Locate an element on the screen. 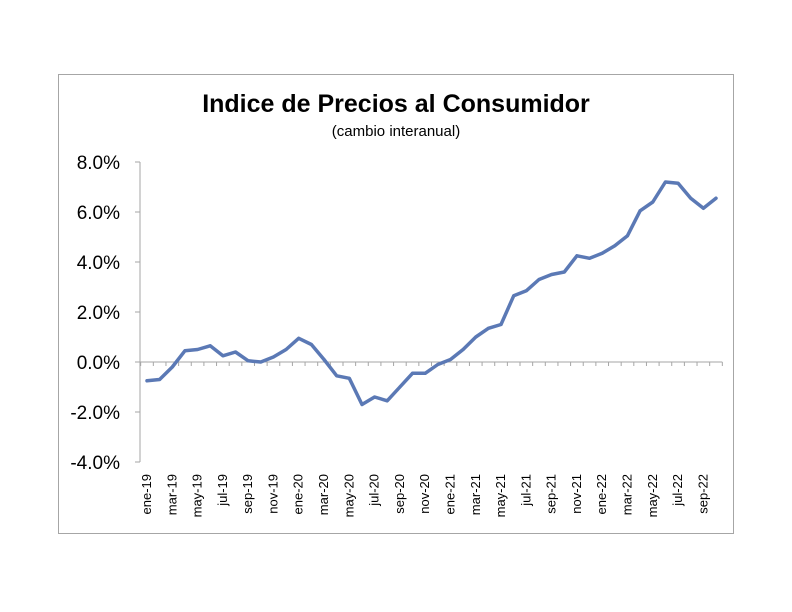 The width and height of the screenshot is (792, 612). x-tick-label: mar-19 is located at coordinates (171, 494).